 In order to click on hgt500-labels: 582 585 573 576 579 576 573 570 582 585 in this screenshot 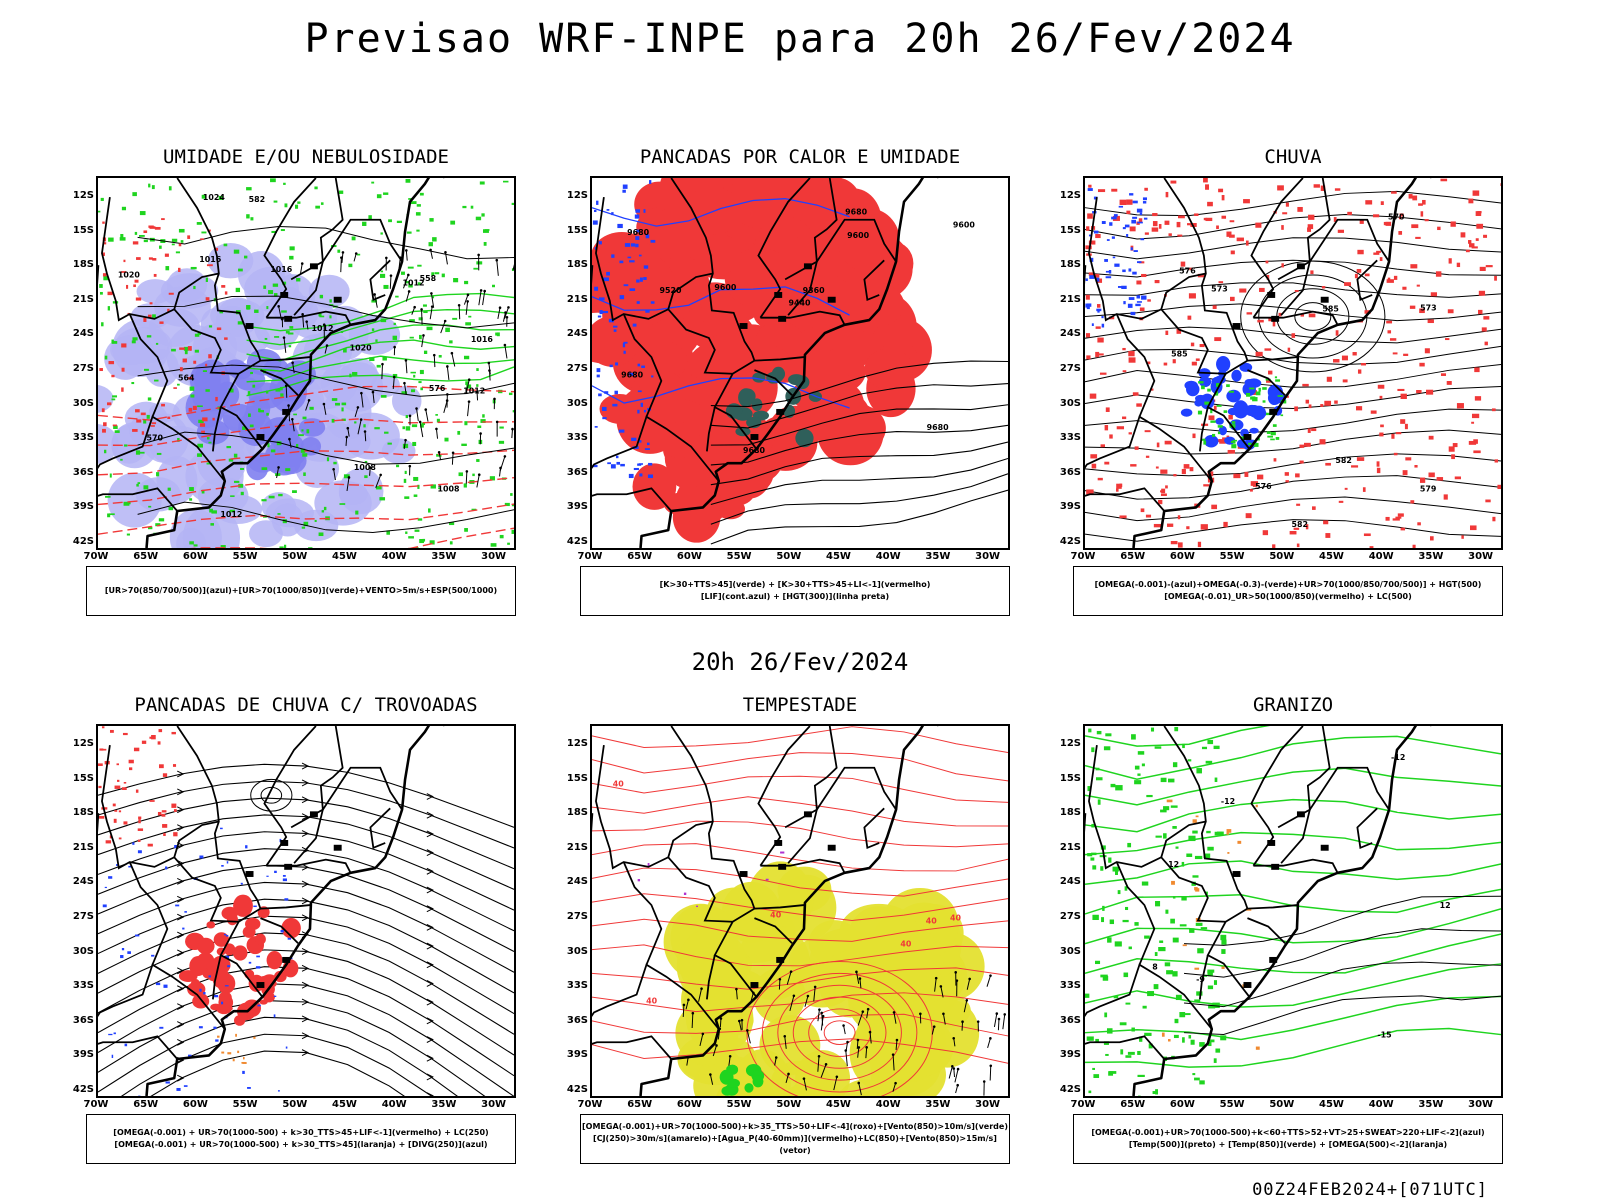, I will do `click(1304, 371)`.